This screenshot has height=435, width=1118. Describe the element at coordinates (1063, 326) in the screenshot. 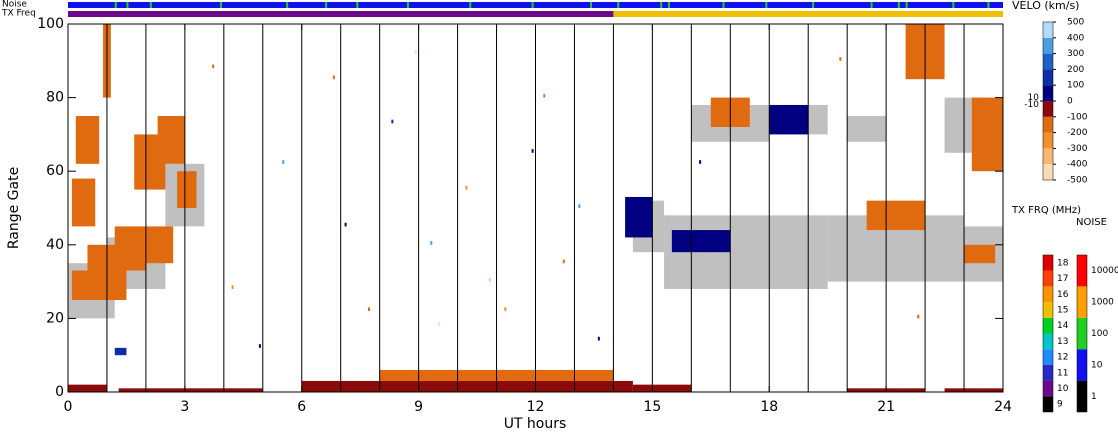

I see `freq-tick-label: 14` at that location.